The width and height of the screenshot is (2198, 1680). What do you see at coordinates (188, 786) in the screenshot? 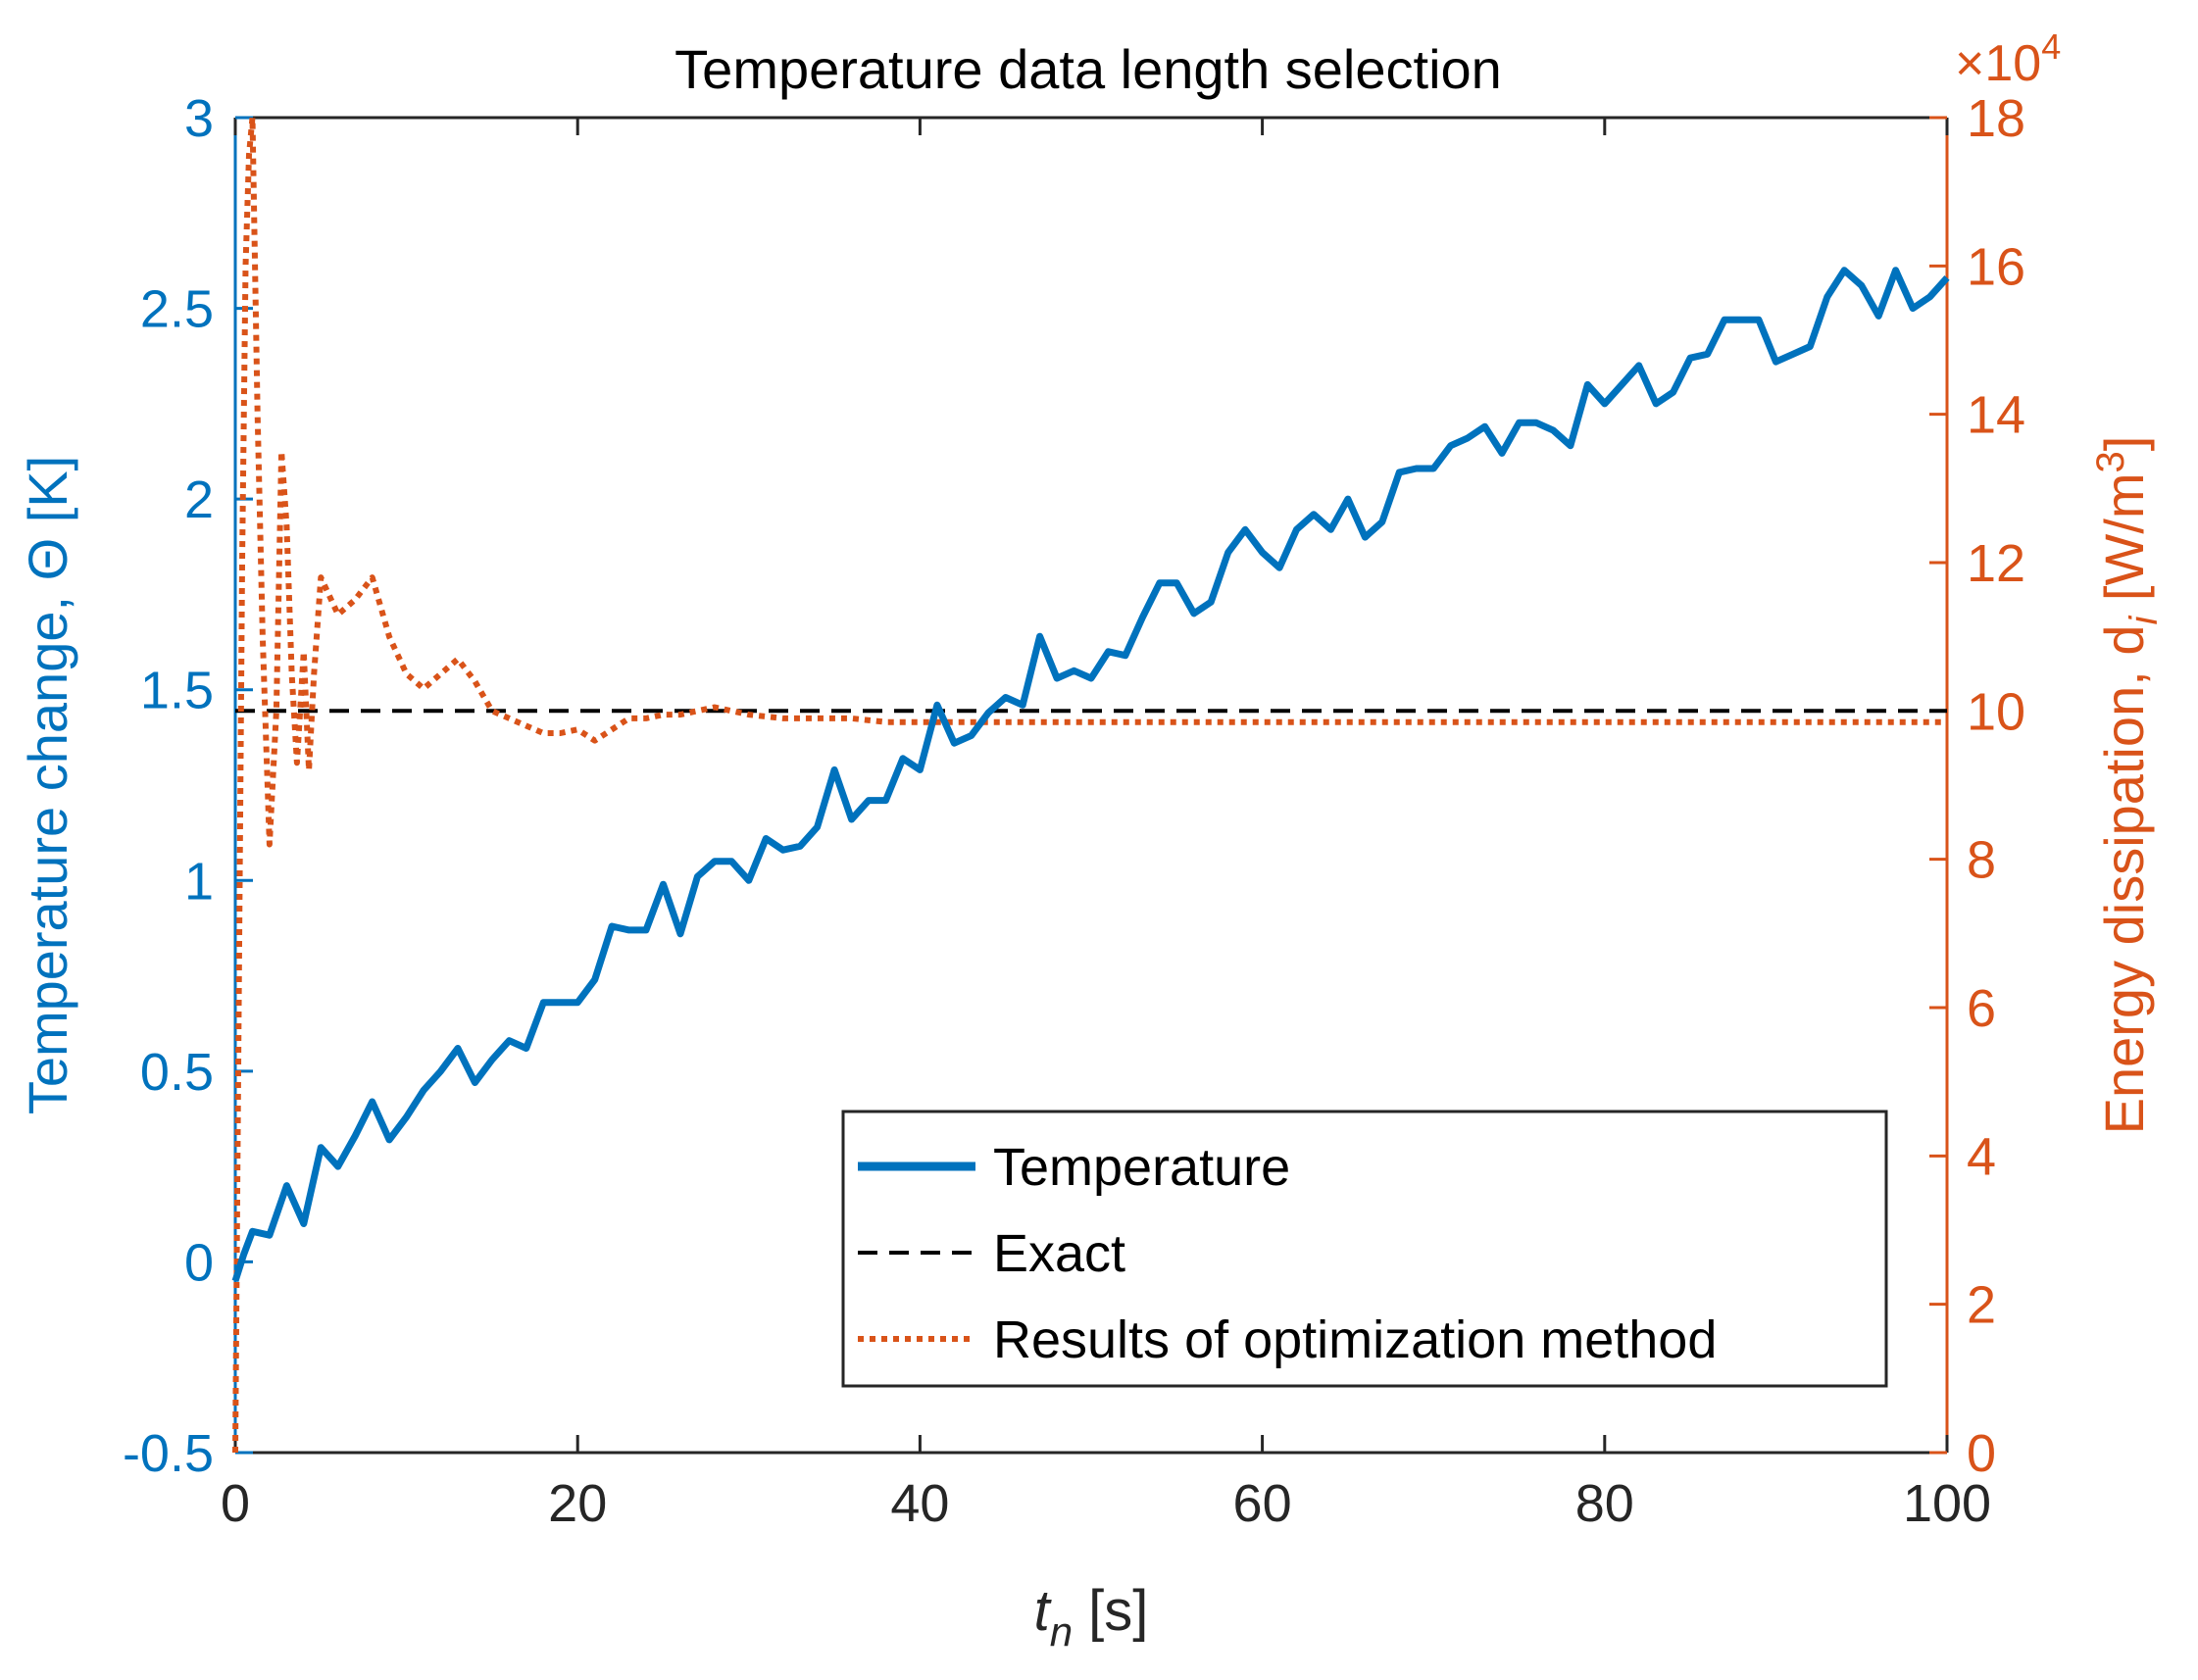
I see `left-axis-ticks: -0.5 0 0.5 1 1.5 2 2.5 3` at bounding box center [188, 786].